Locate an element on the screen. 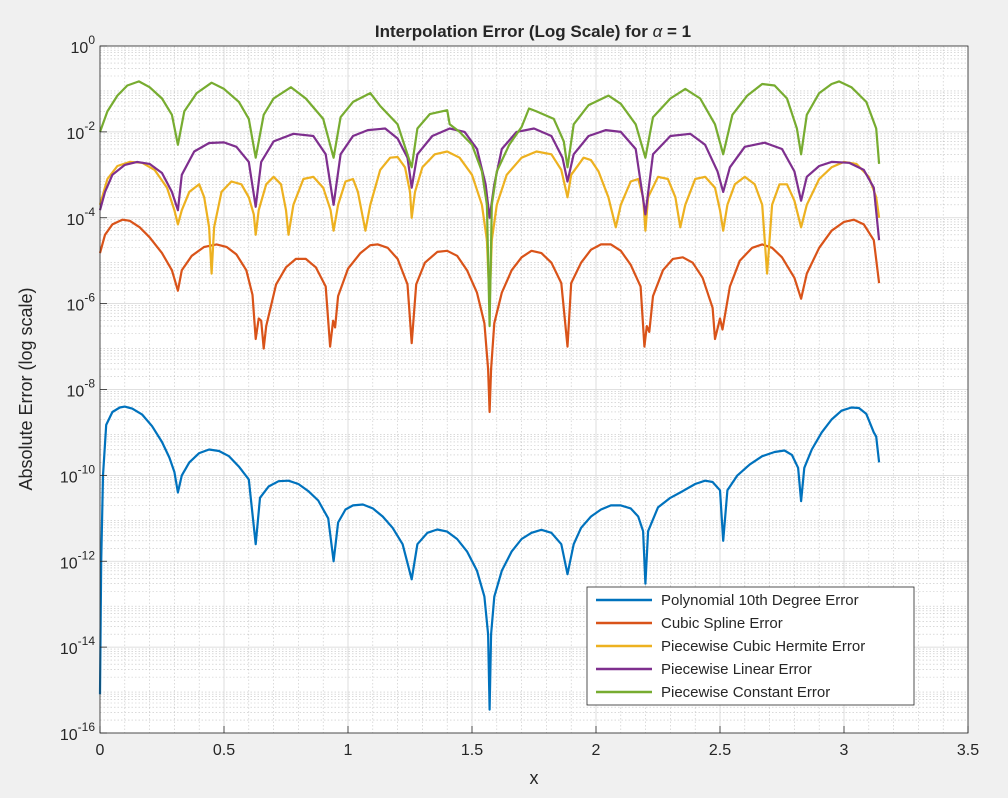 The image size is (1008, 798). y-tick-label: 10⁻⁶ is located at coordinates (81, 303).